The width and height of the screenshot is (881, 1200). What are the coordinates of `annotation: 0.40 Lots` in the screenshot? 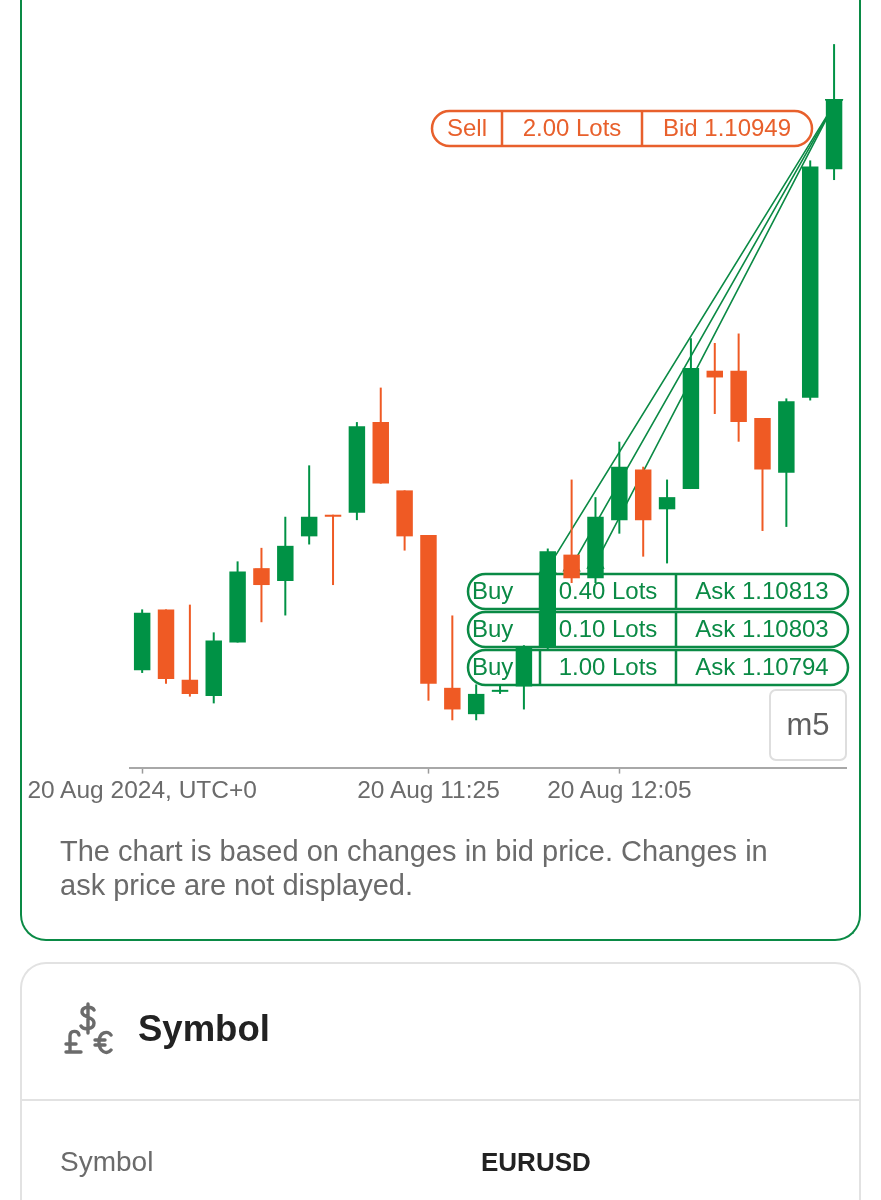 It's located at (608, 591).